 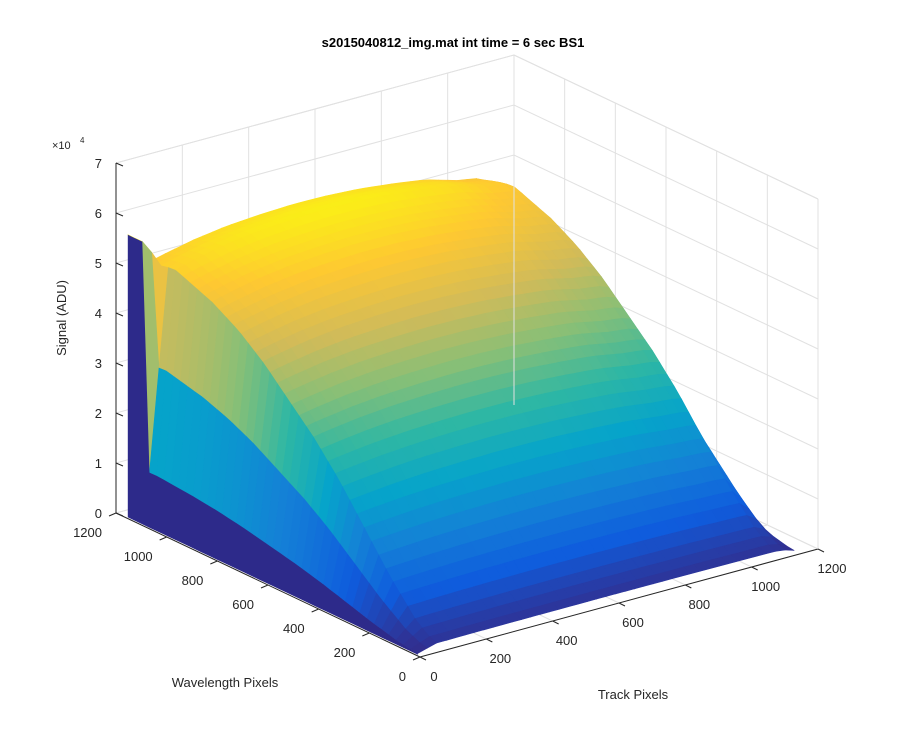 I want to click on x-tick-label-1: 200, so click(x=500, y=658).